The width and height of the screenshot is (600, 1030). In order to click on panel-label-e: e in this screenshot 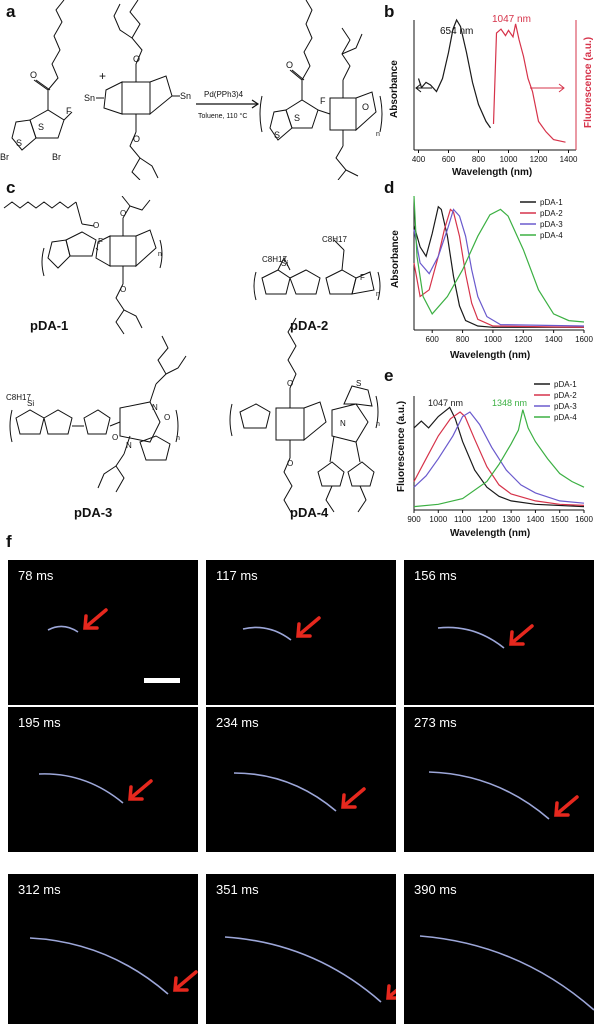, I will do `click(389, 375)`.